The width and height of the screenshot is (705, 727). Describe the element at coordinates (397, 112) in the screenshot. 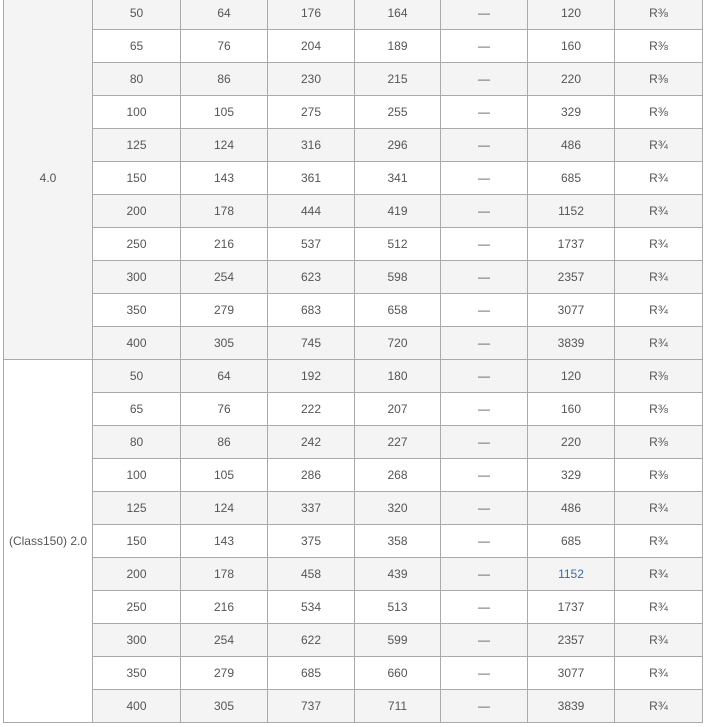

I see `bolt-circle-cell: 255` at that location.